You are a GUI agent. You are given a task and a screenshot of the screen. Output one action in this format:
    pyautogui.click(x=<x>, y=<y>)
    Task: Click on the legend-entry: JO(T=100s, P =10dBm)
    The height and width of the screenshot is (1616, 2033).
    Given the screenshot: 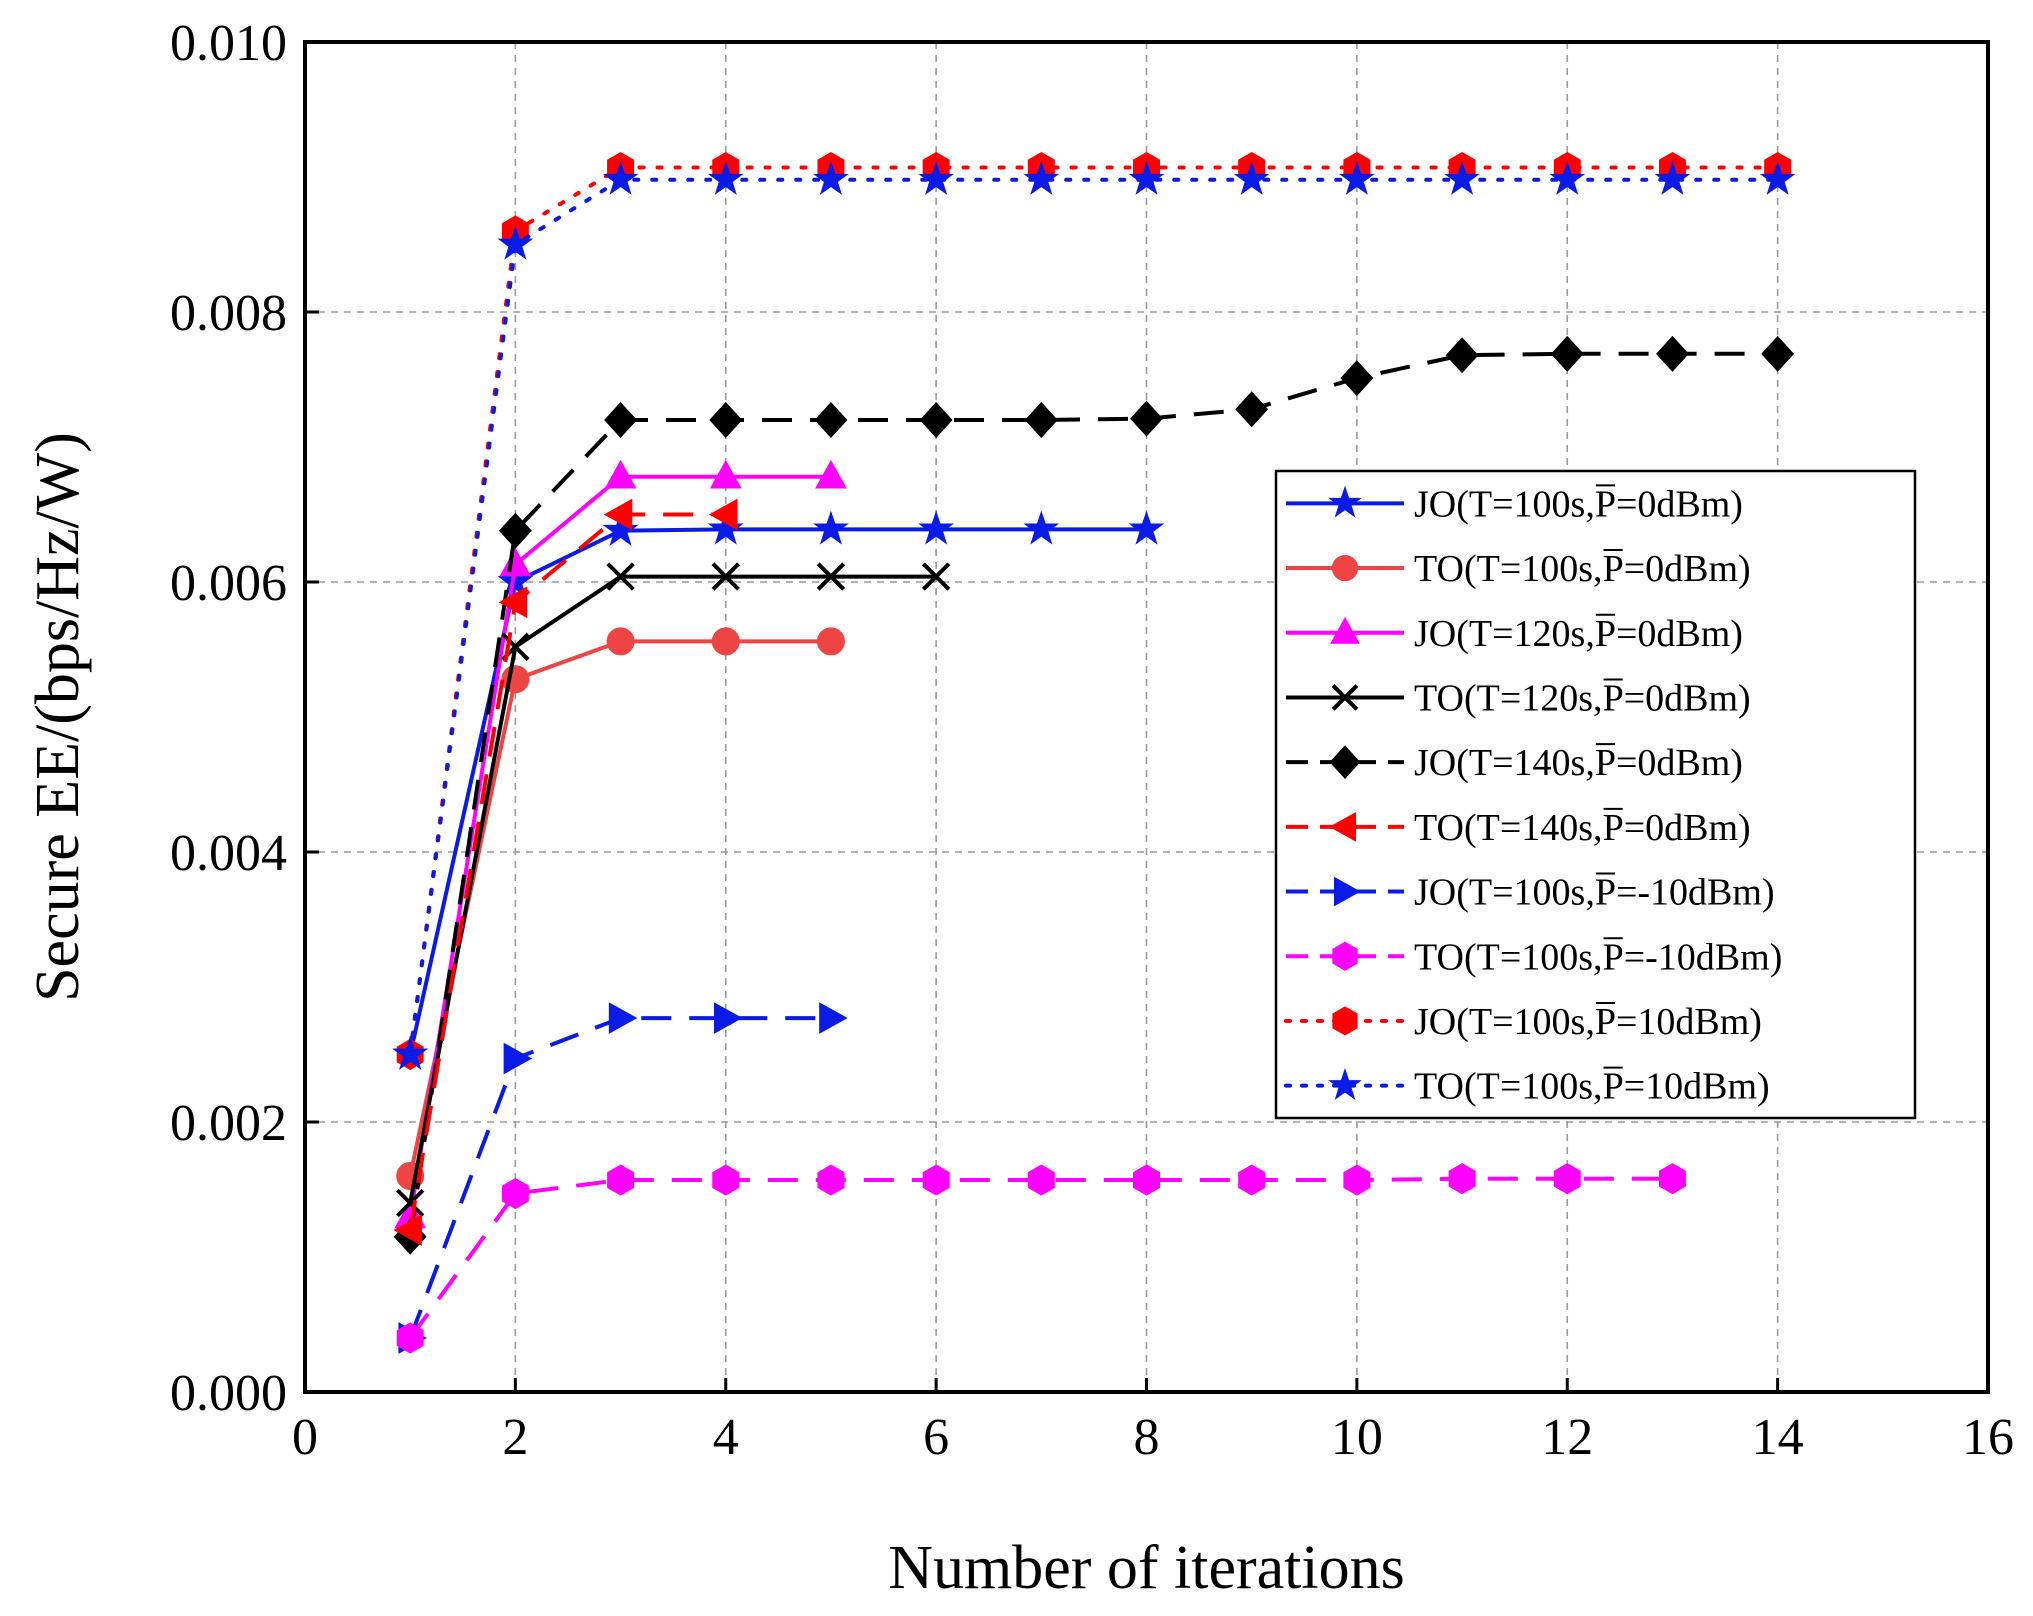 What is the action you would take?
    pyautogui.click(x=1523, y=1022)
    